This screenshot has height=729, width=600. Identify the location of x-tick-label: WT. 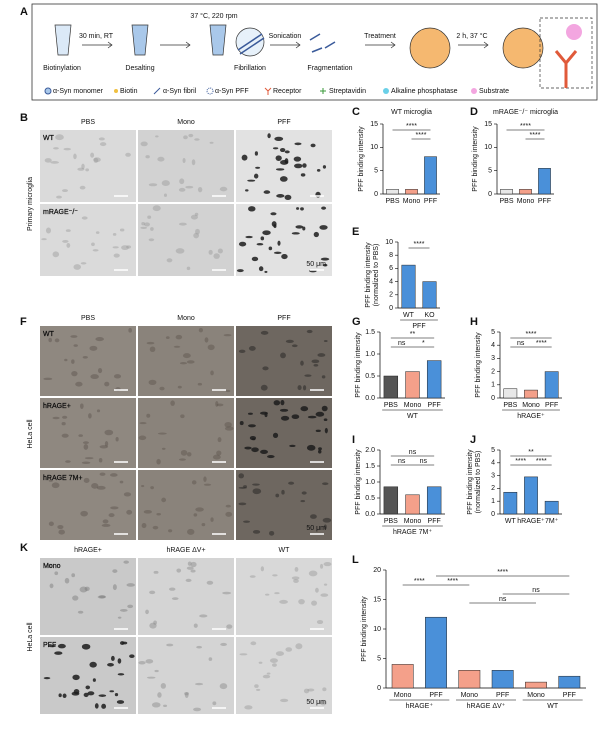
(409, 315).